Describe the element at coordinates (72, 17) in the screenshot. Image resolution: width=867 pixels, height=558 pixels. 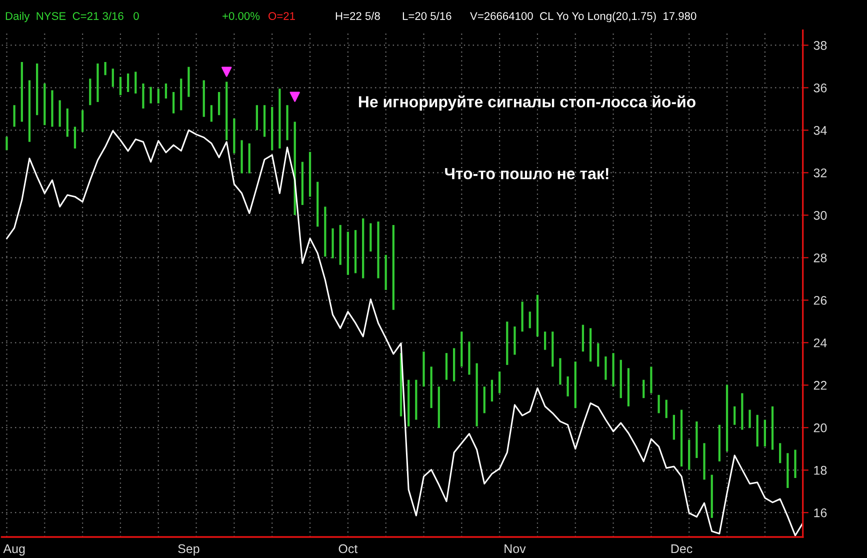
I see `text: Daily NYSE C=21 3/16 0` at that location.